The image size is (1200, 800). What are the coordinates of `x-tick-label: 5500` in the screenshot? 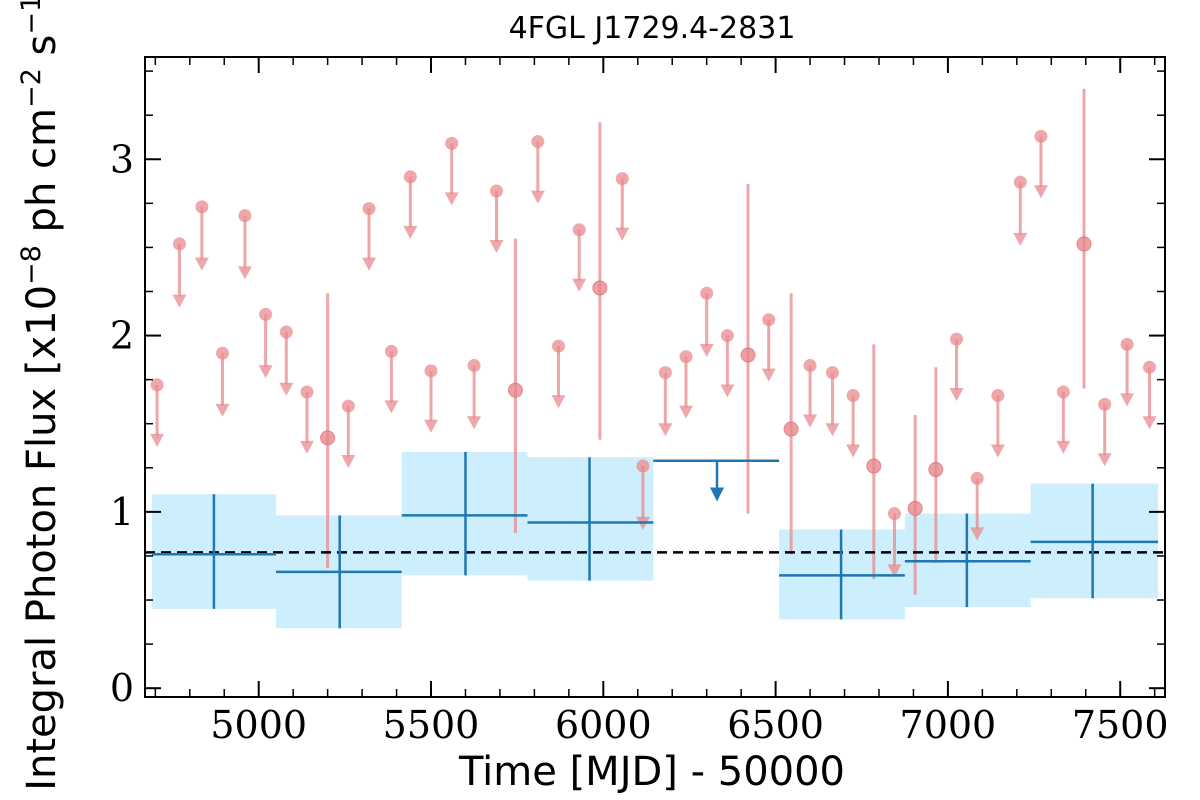 It's located at (431, 725).